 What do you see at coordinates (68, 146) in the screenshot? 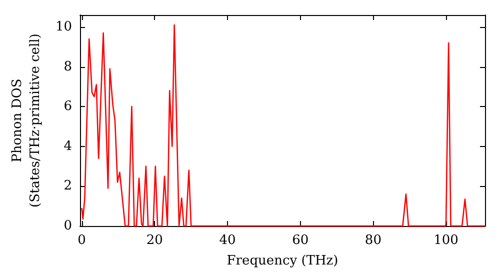
I see `y-tick-label: 4` at bounding box center [68, 146].